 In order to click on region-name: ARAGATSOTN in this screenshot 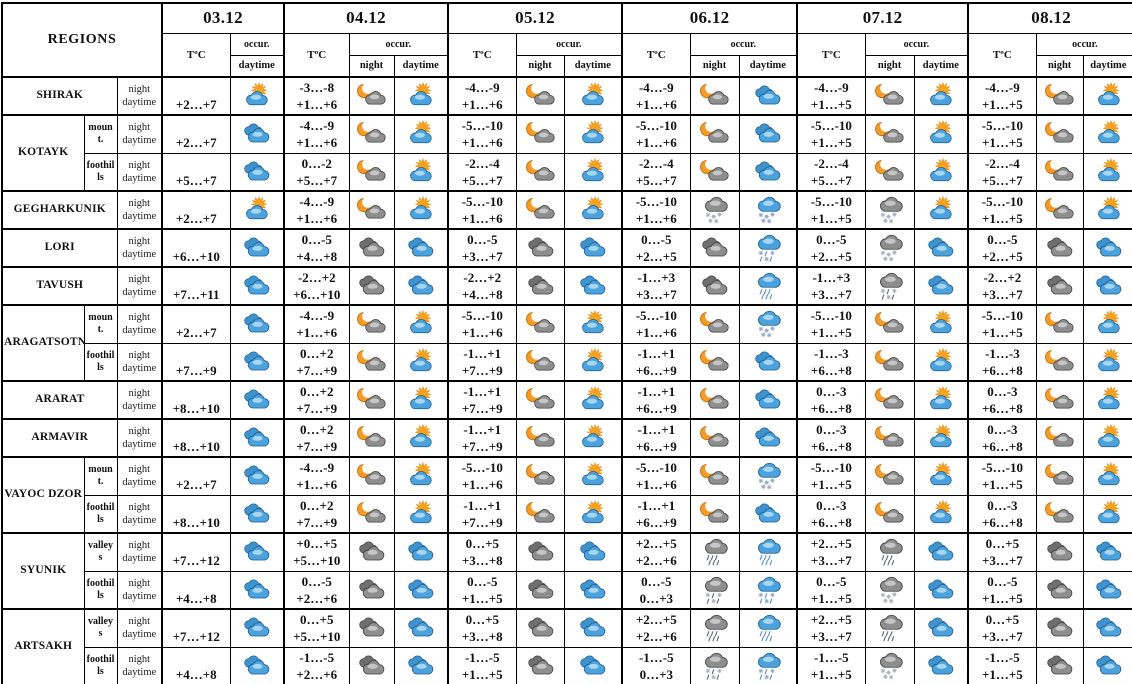, I will do `click(43, 343)`.